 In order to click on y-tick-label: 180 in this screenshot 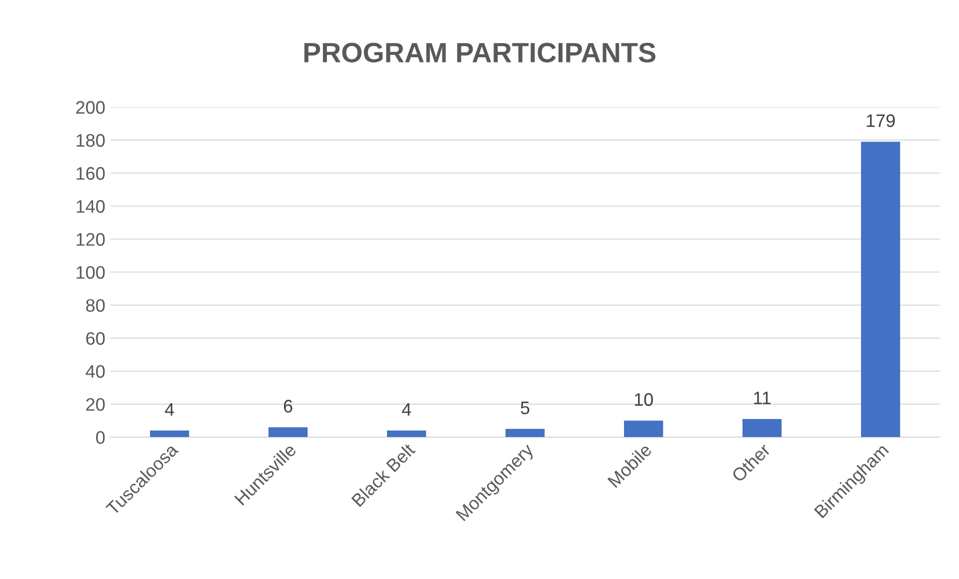, I will do `click(90, 140)`.